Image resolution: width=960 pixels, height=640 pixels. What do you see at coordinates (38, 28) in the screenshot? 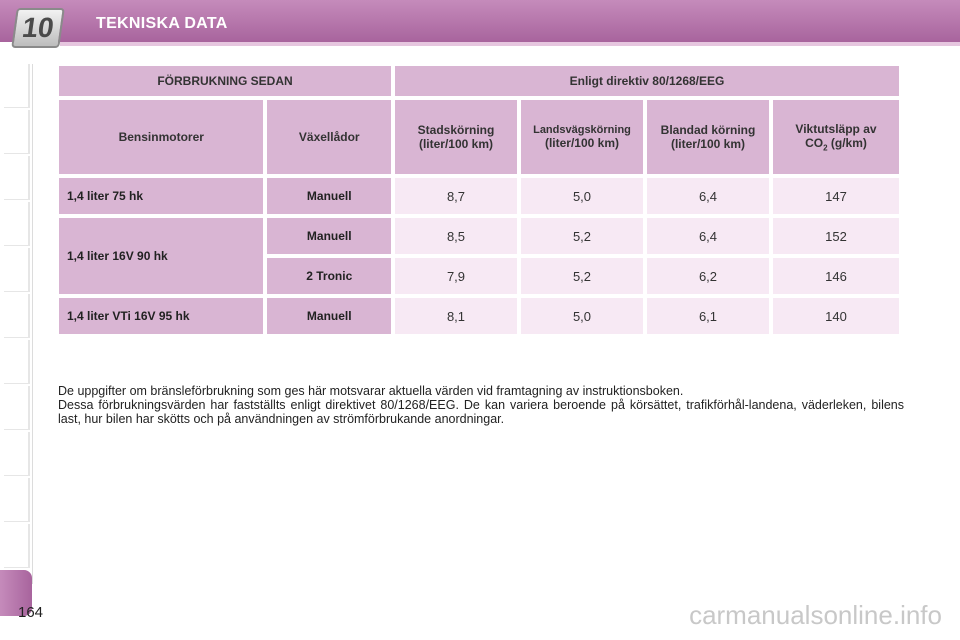
I see `chapter-number-badge: 10` at bounding box center [38, 28].